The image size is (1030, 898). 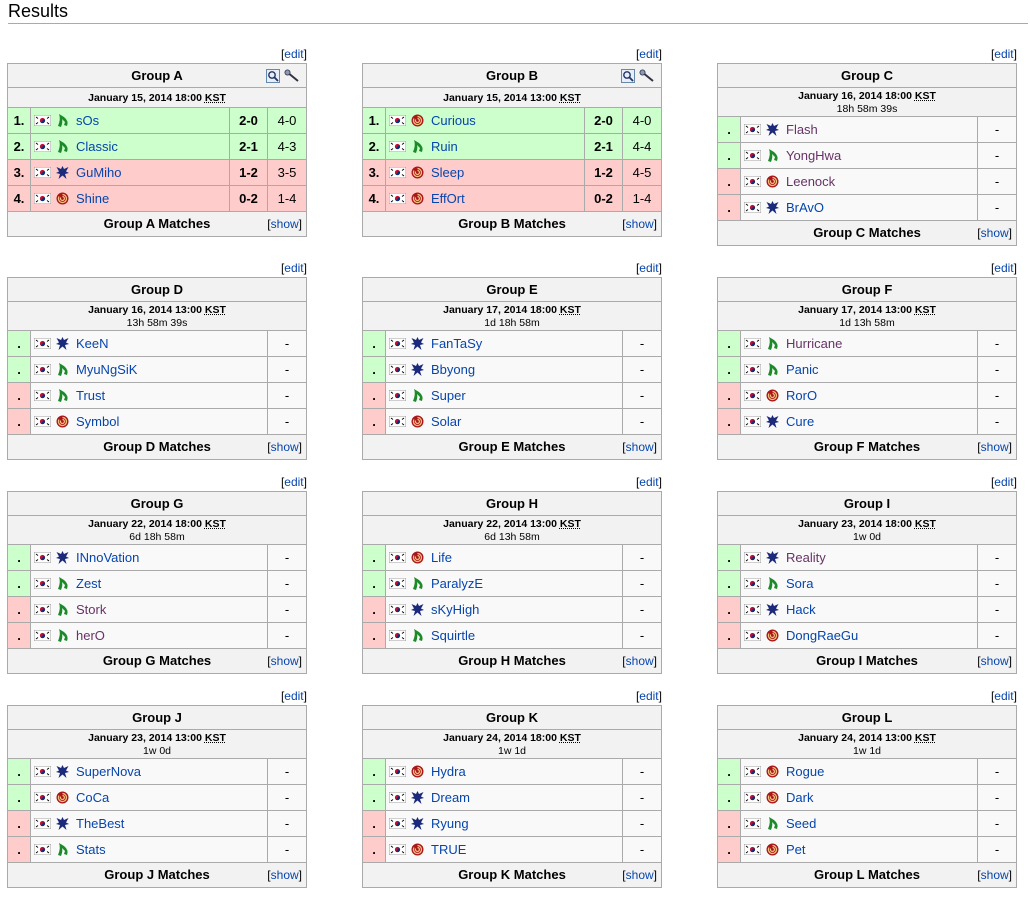 I want to click on player-link: Super, so click(x=448, y=395).